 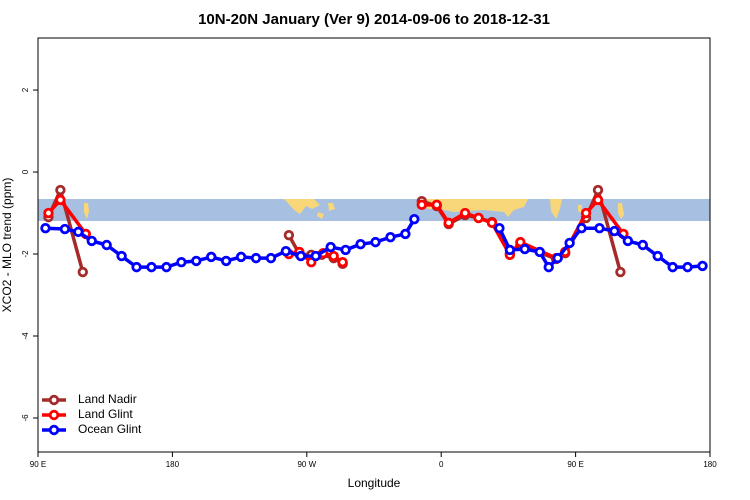 What do you see at coordinates (7, 245) in the screenshot?
I see `y-axis-label: XCO2 - MLO trend (ppm)` at bounding box center [7, 245].